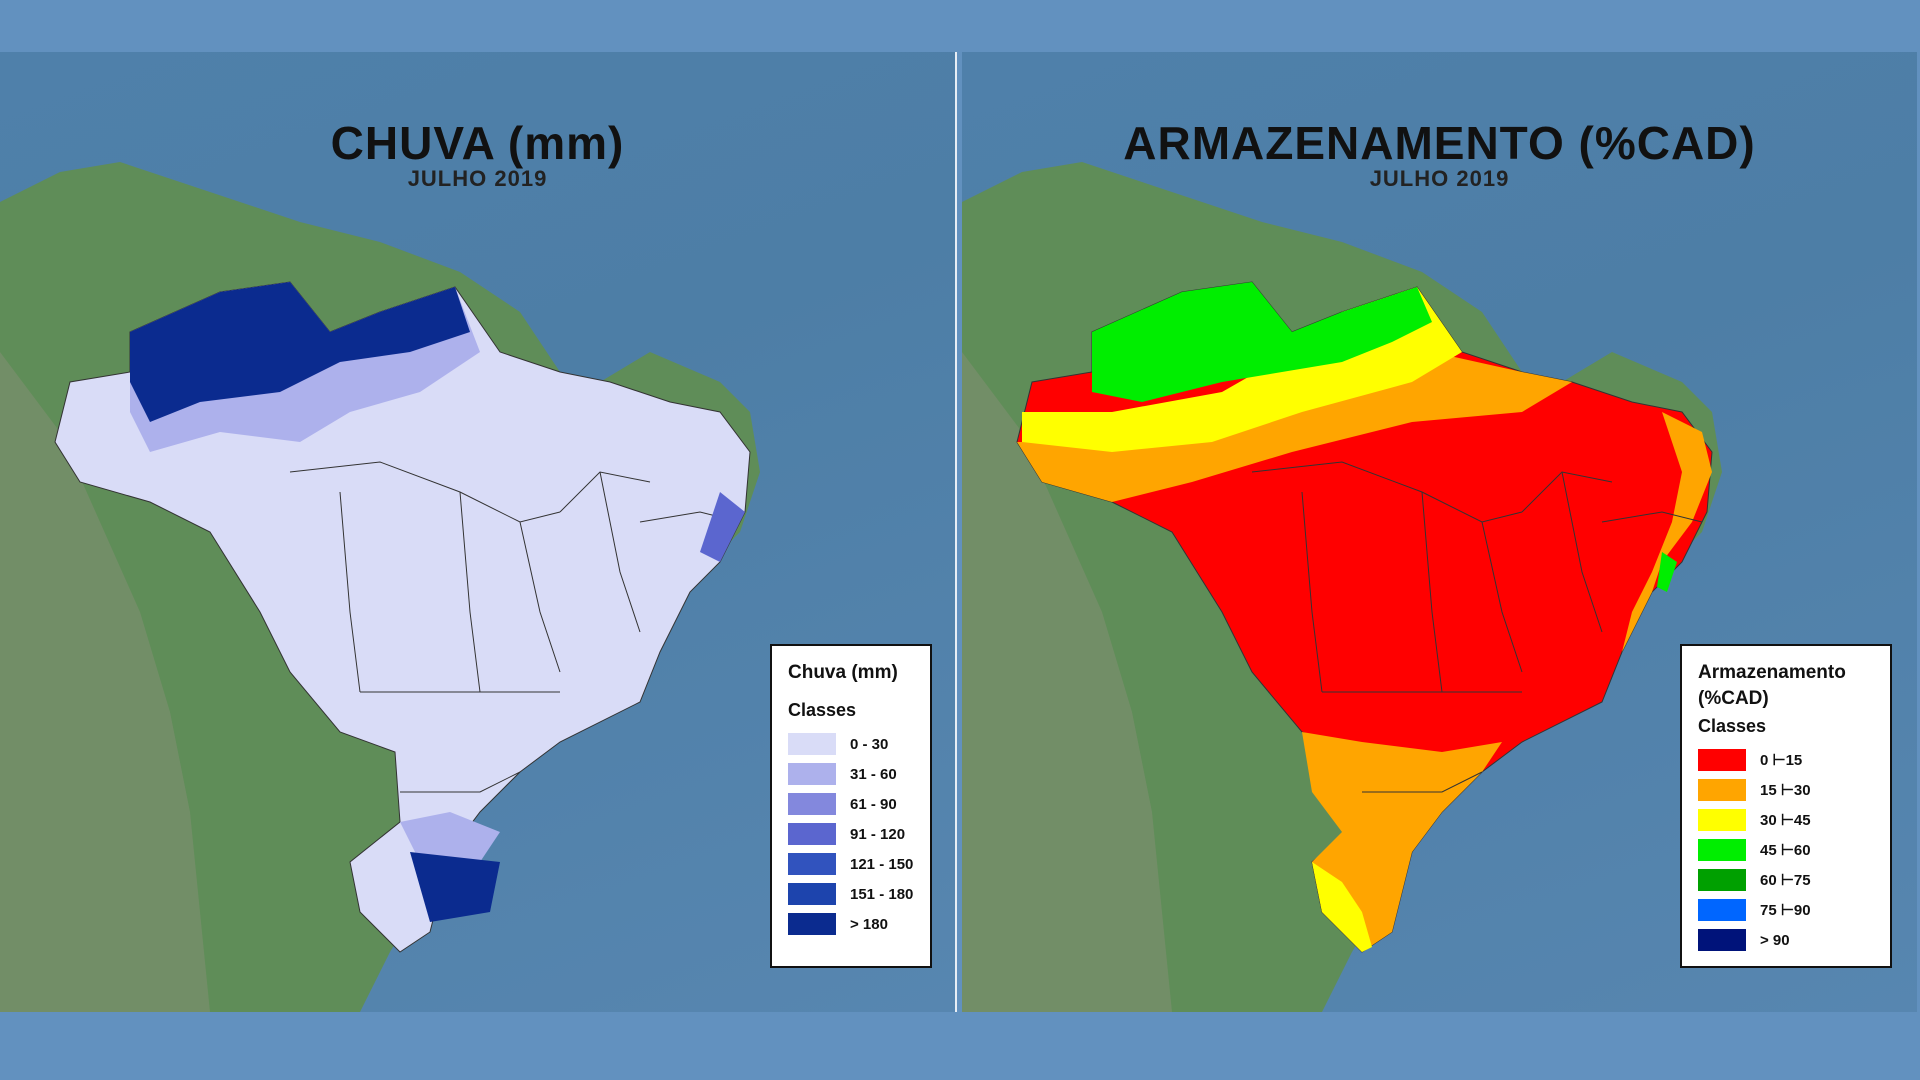  I want to click on legend-row: 30 ⊢45, so click(1786, 820).